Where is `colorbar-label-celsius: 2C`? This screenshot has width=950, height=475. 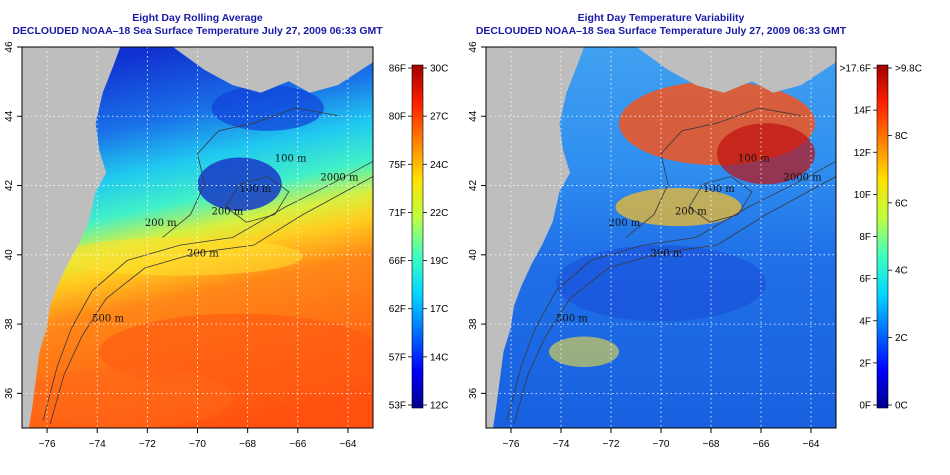
colorbar-label-celsius: 2C is located at coordinates (901, 338).